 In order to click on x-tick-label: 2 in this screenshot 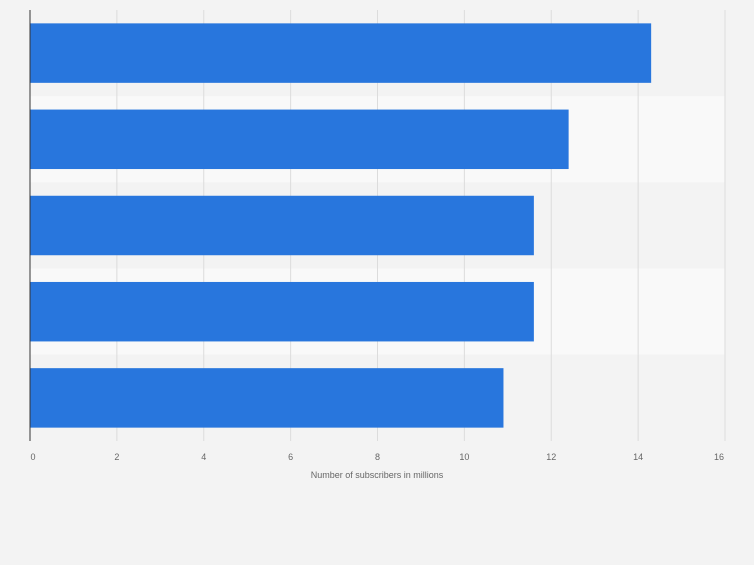, I will do `click(116, 457)`.